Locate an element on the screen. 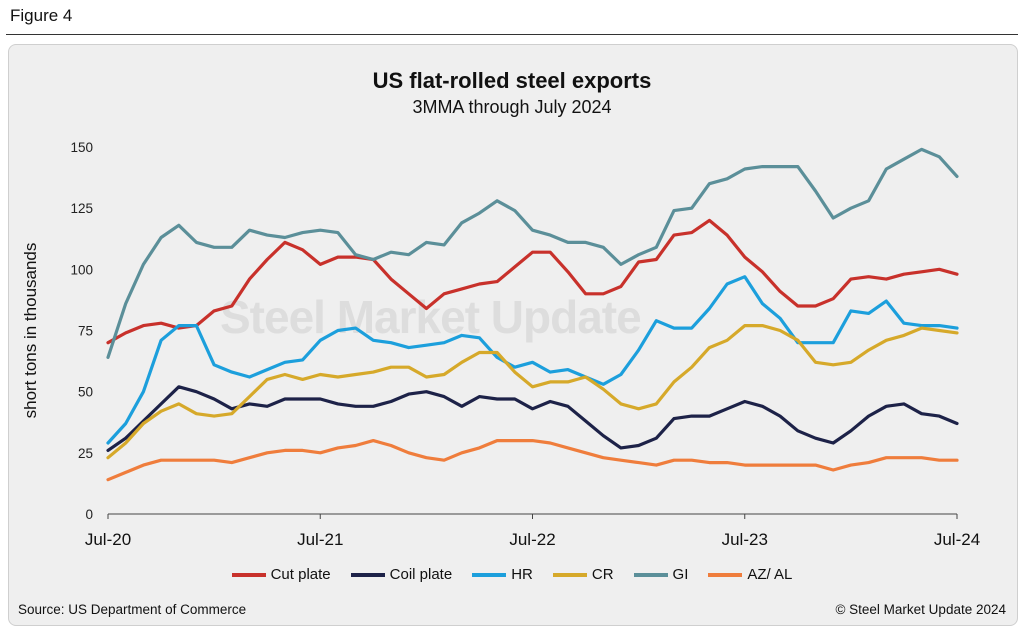 This screenshot has width=1024, height=633. y-tick-label: 50 is located at coordinates (85, 392).